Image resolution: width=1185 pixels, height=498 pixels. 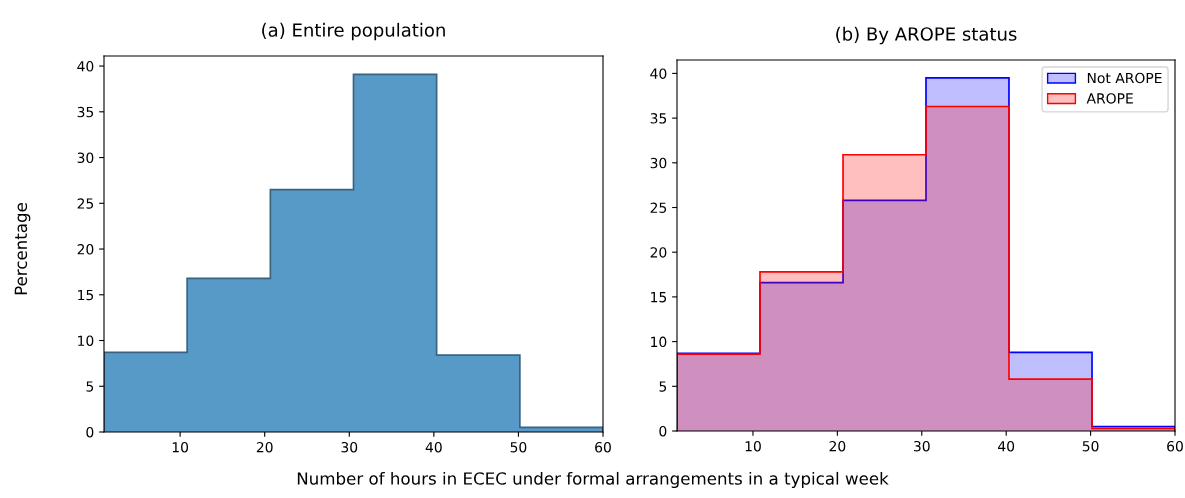 What do you see at coordinates (1109, 98) in the screenshot?
I see `legend-label: AROPE` at bounding box center [1109, 98].